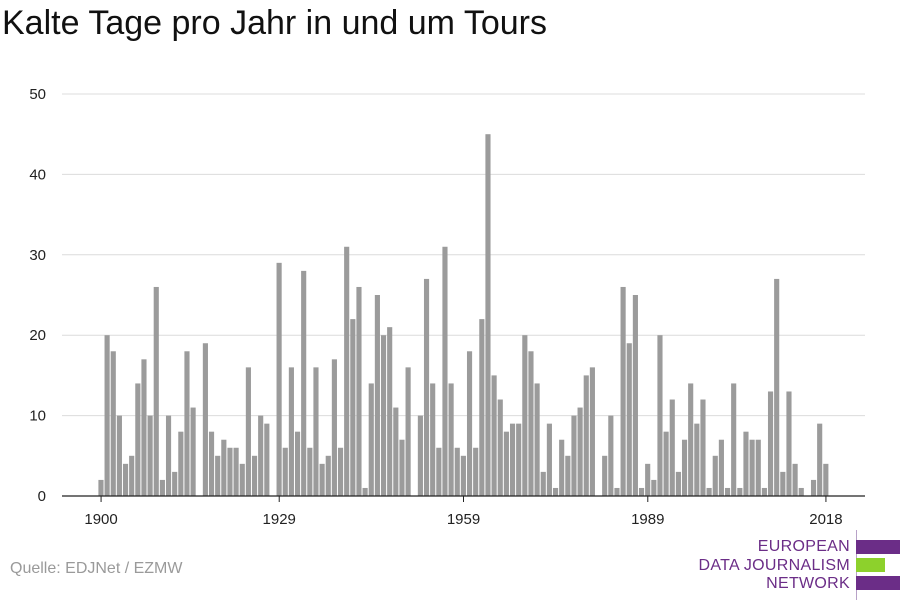 The image size is (900, 600). I want to click on logo-text-data-journalism: DATA JOURNALISM, so click(774, 565).